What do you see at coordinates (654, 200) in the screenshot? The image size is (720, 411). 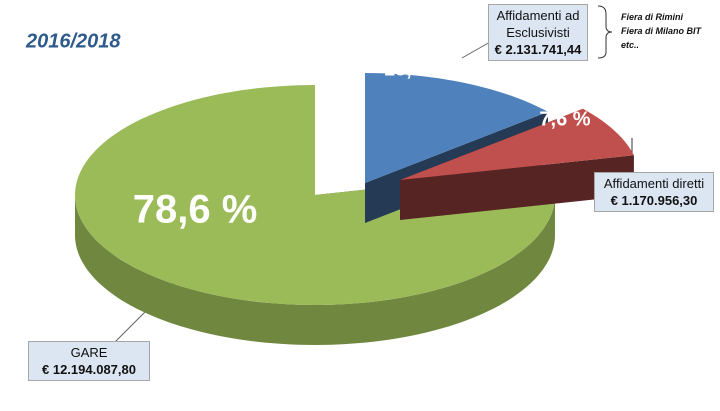 I see `slice-amount: € 1.170.956,30` at bounding box center [654, 200].